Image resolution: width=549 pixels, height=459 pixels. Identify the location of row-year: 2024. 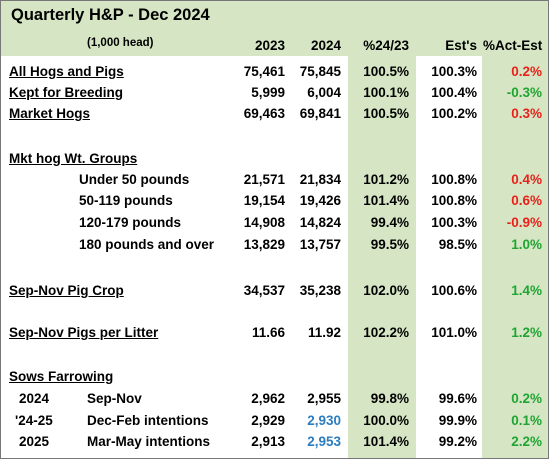
(34, 398).